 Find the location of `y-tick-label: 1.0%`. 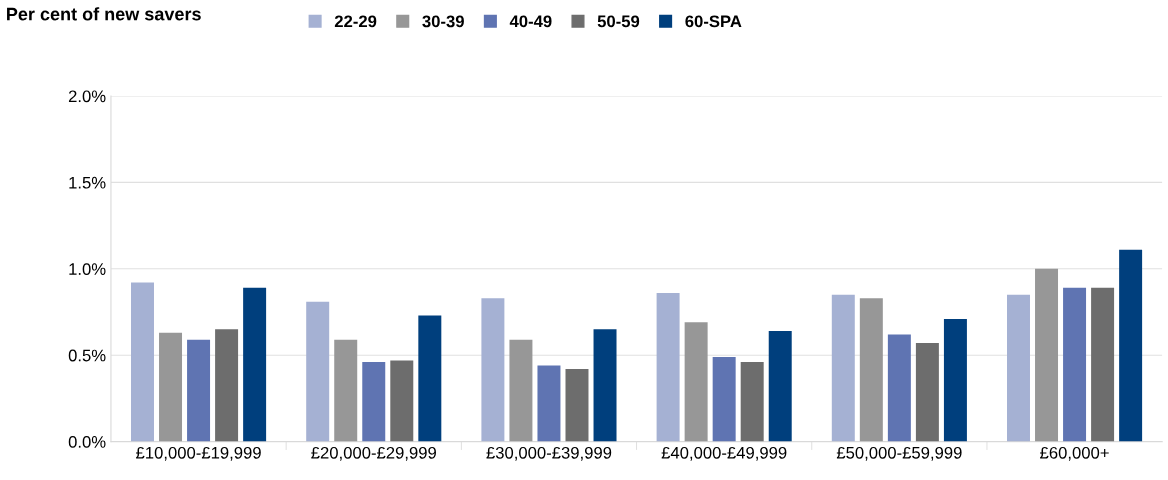

y-tick-label: 1.0% is located at coordinates (87, 269).